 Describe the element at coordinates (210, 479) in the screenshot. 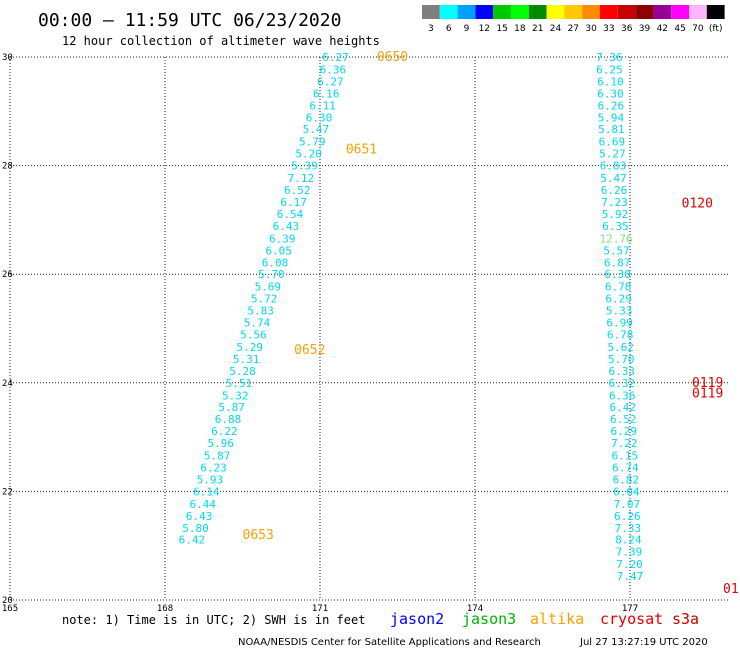

I see `swh-point-label: 5.93` at that location.